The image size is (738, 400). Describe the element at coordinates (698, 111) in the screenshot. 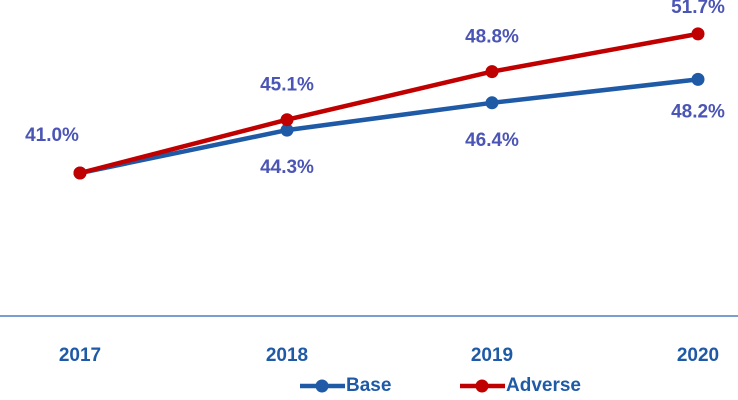

I see `data-label: 48.2%` at that location.